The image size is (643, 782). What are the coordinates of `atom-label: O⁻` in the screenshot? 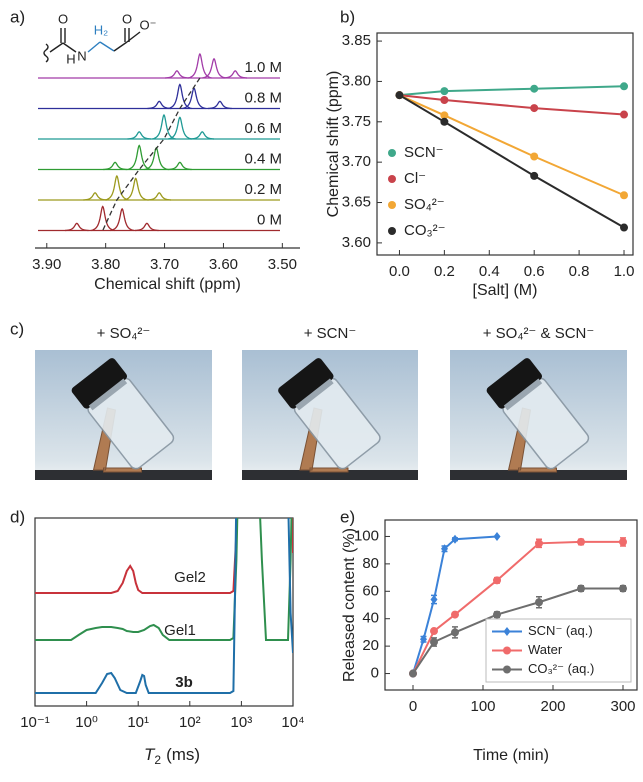 It's located at (148, 24).